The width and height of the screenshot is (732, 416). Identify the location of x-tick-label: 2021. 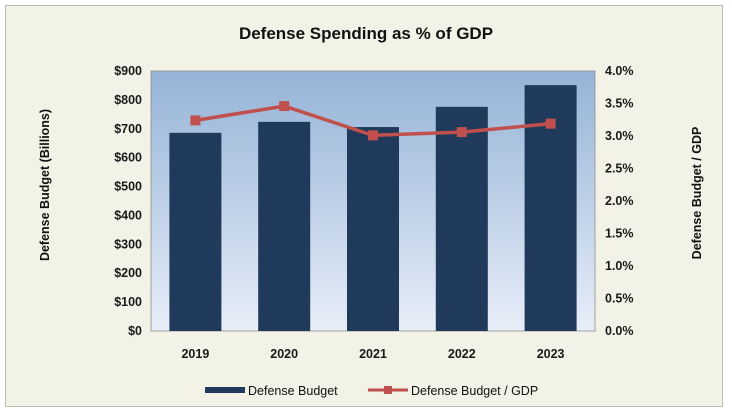
(373, 354).